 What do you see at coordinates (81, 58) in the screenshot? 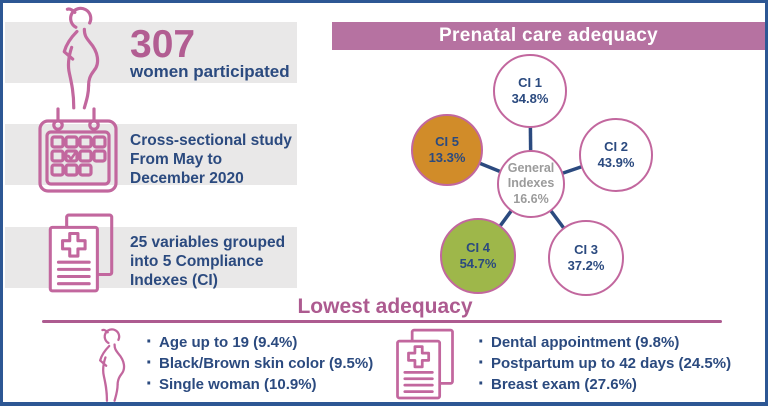
I see `pregnant-woman-icon` at bounding box center [81, 58].